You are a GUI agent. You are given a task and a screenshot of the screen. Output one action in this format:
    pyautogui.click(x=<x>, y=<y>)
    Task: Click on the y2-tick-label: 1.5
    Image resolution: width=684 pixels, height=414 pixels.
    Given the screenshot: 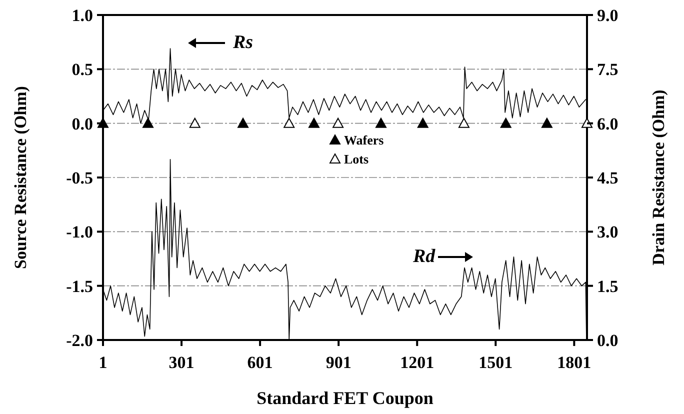 What is the action you would take?
    pyautogui.click(x=607, y=286)
    